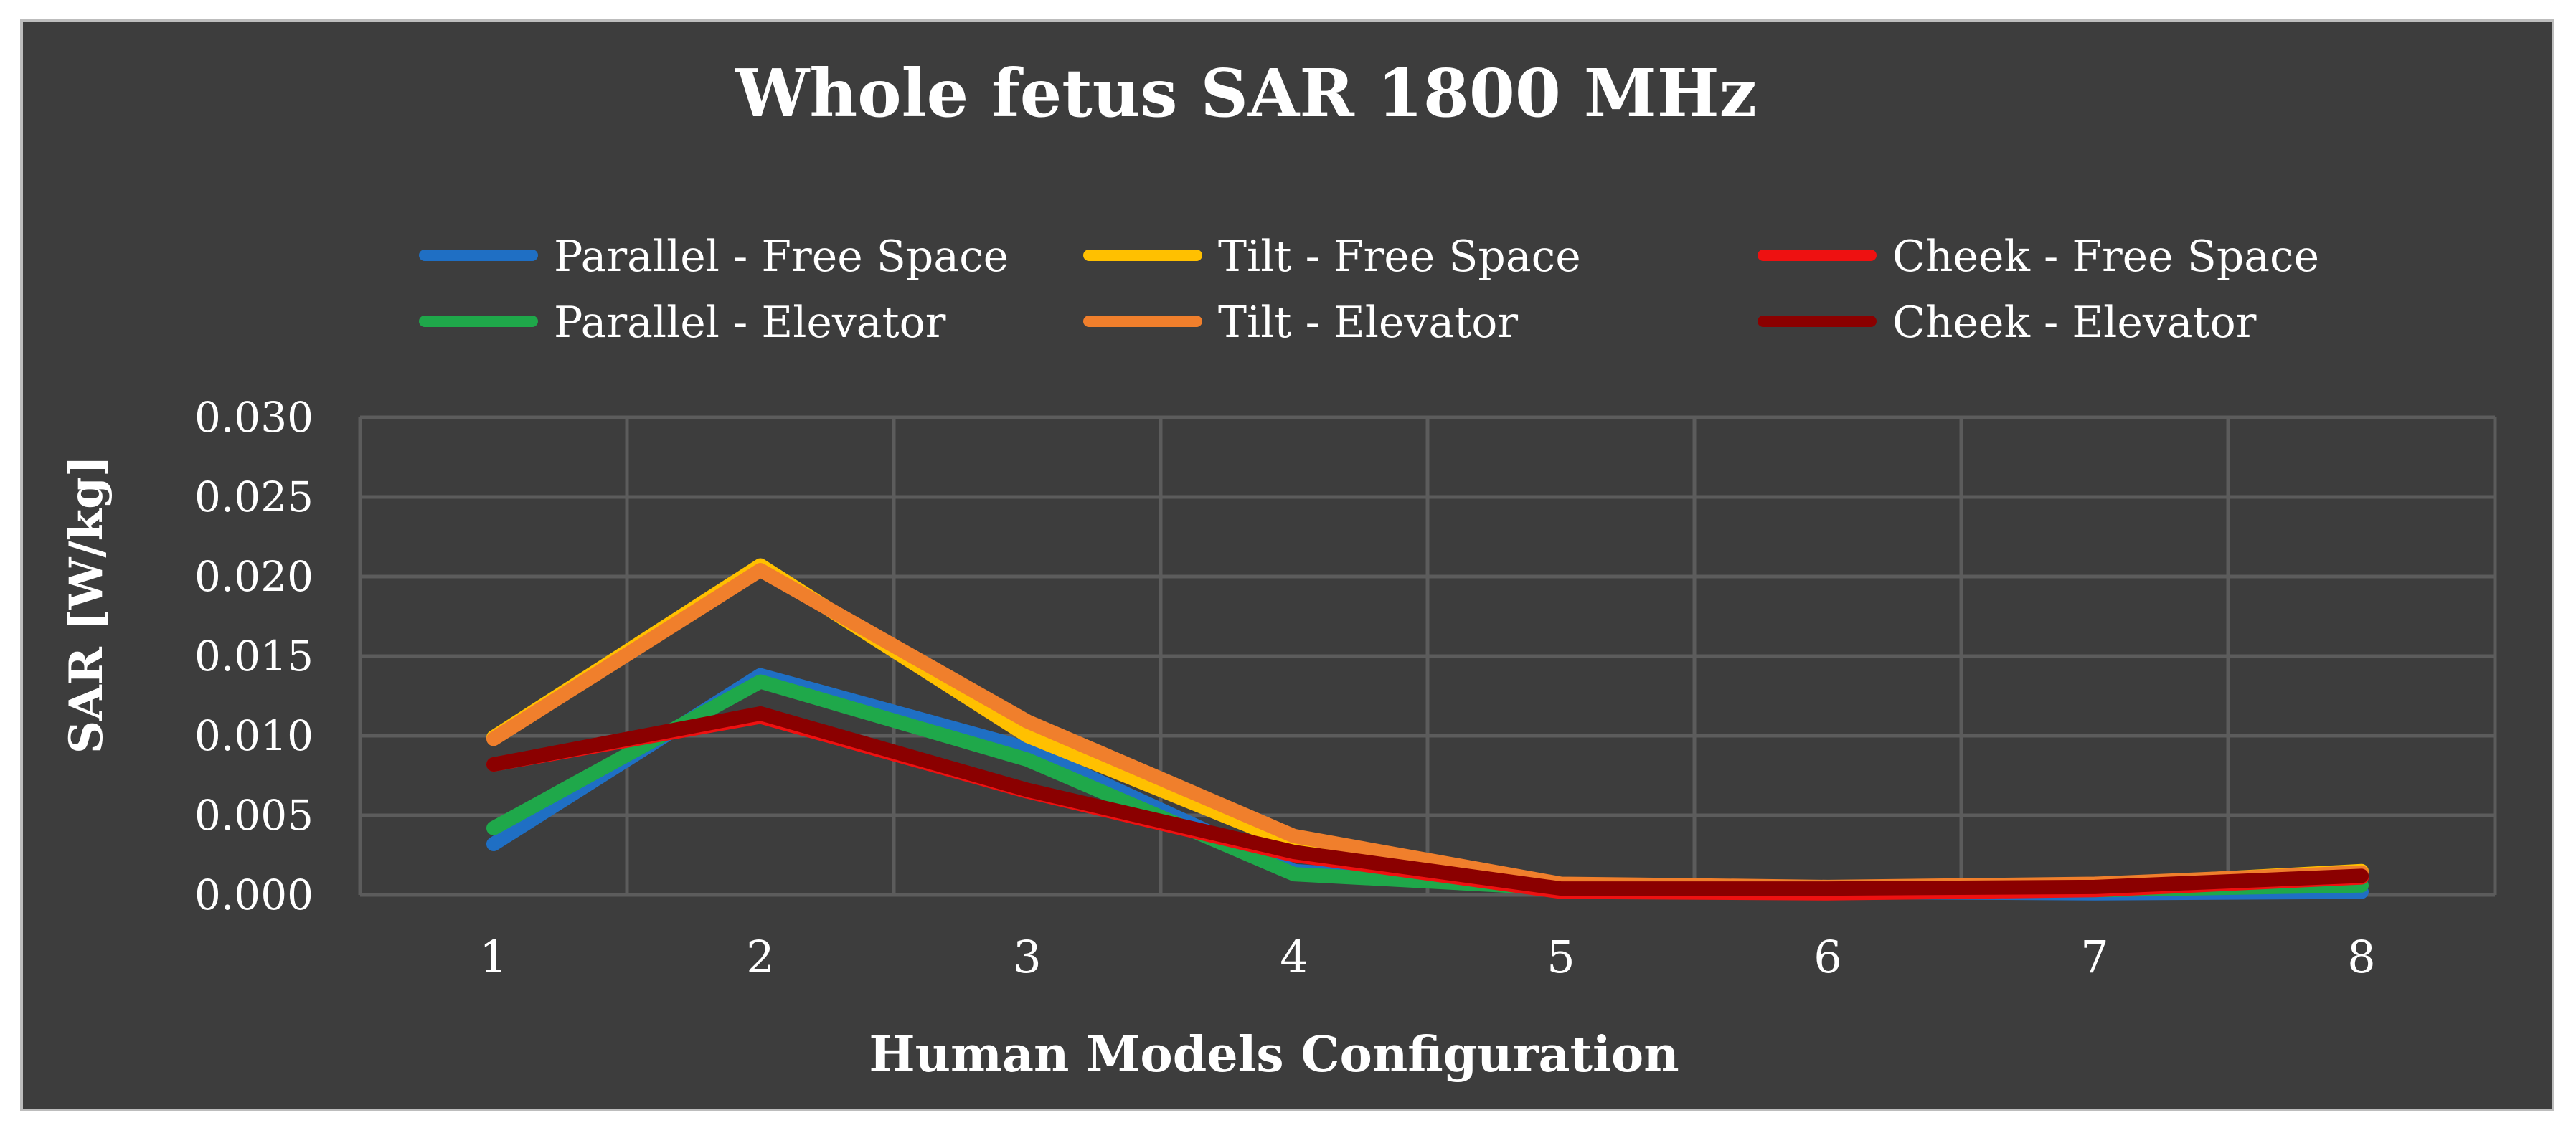 The height and width of the screenshot is (1133, 2576). I want to click on legend-item-4: Tilt - Elevator, so click(1300, 323).